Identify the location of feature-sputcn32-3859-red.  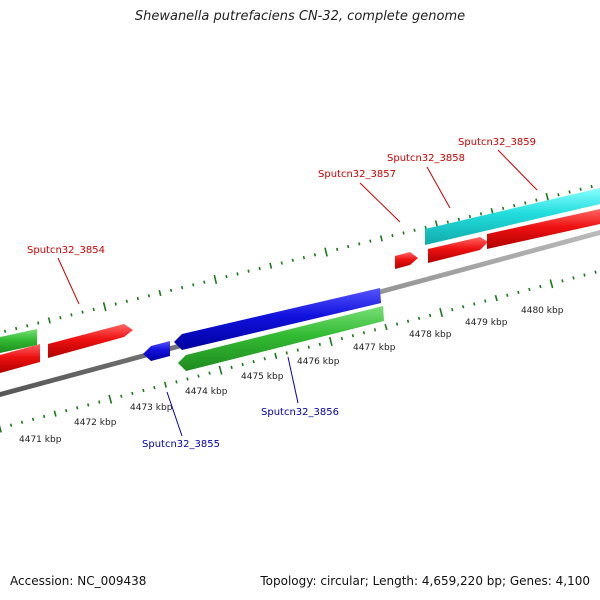
(543, 229).